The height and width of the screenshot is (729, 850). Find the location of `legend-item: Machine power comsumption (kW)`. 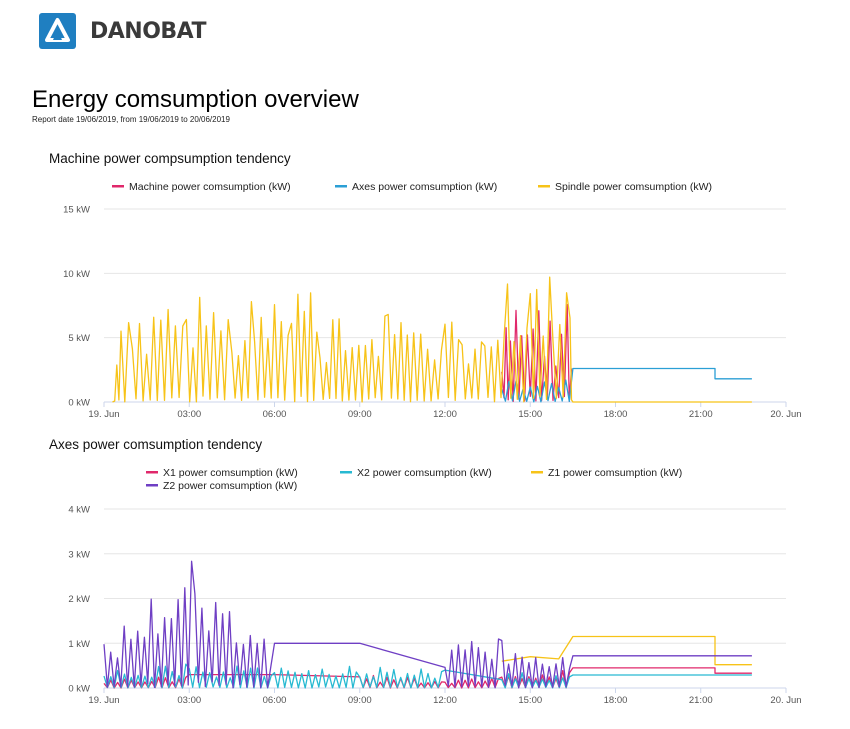

legend-item: Machine power comsumption (kW) is located at coordinates (201, 187).